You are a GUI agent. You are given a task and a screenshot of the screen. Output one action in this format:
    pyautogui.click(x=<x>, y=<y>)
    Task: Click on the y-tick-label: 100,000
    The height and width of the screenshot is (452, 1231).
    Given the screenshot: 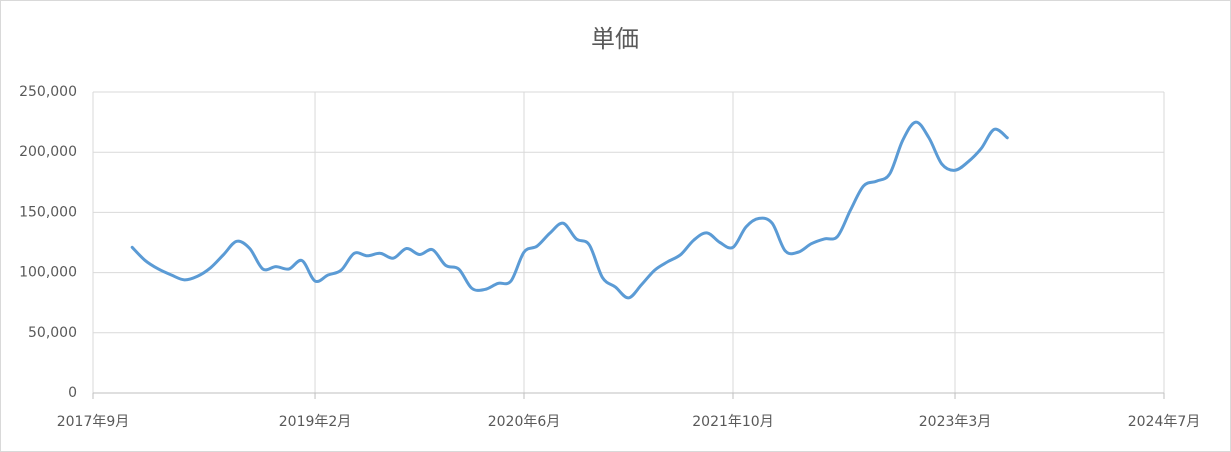 What is the action you would take?
    pyautogui.click(x=48, y=273)
    